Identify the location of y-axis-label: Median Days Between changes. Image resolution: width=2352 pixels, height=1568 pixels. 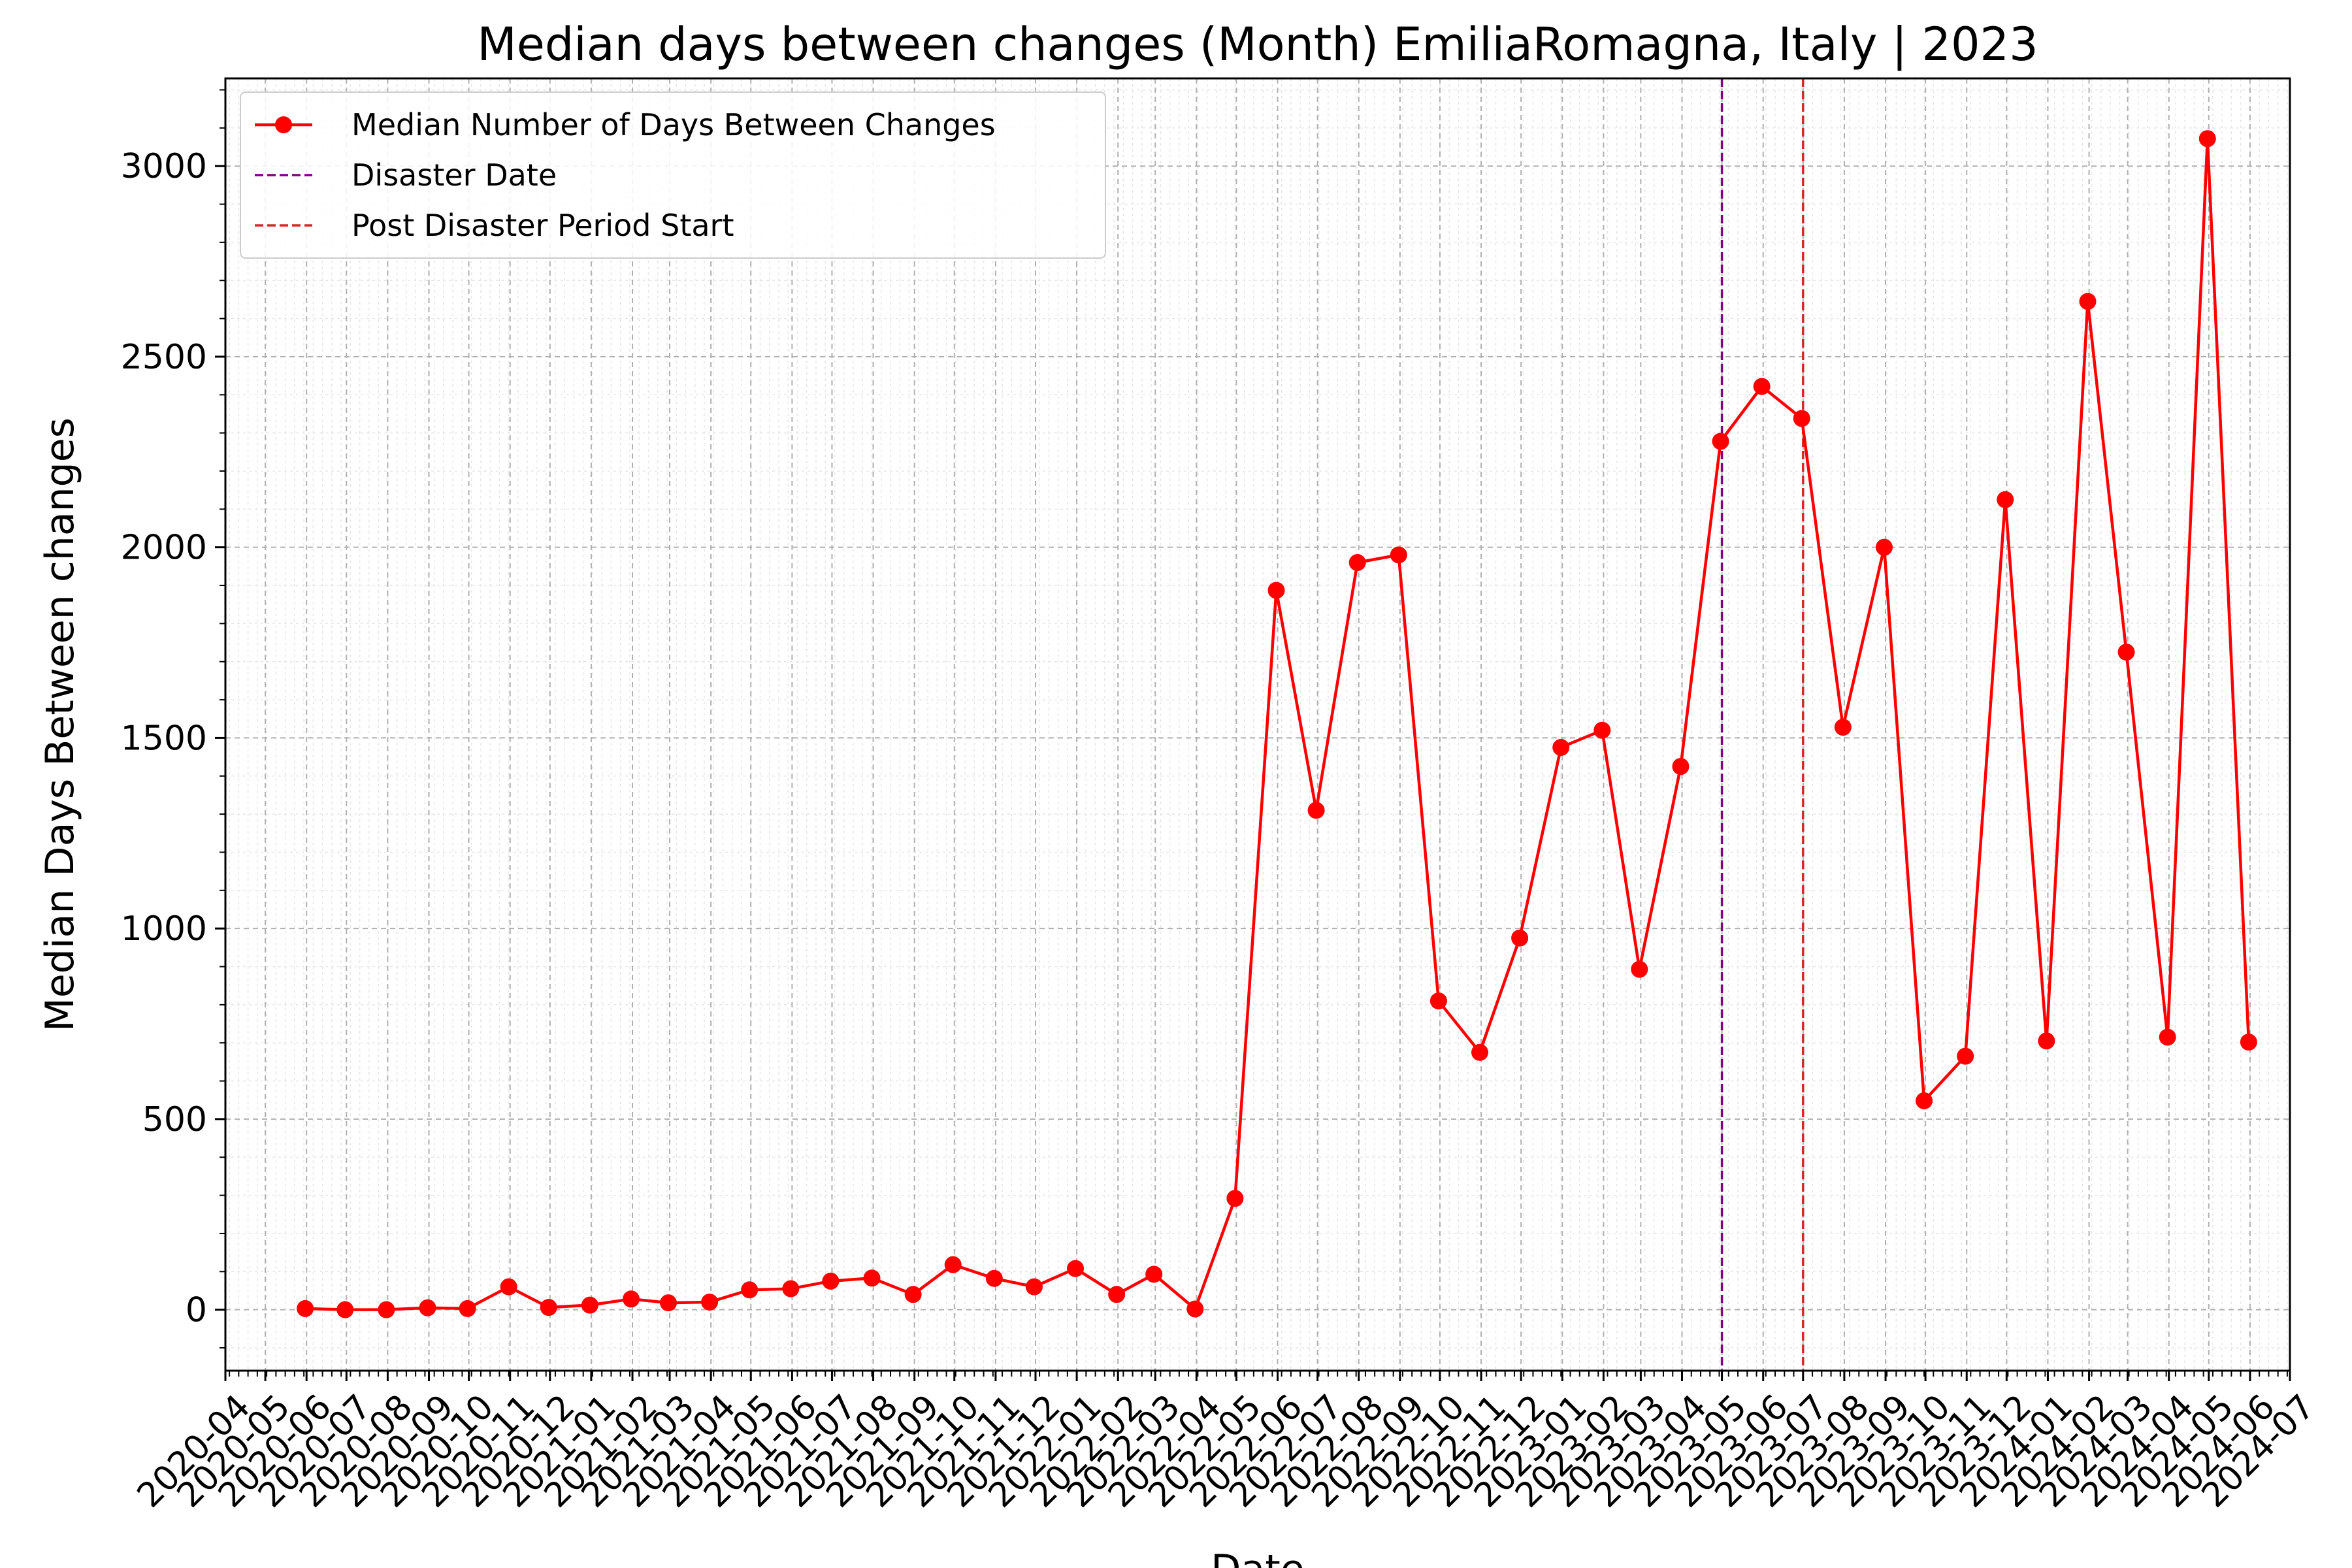
(60, 724).